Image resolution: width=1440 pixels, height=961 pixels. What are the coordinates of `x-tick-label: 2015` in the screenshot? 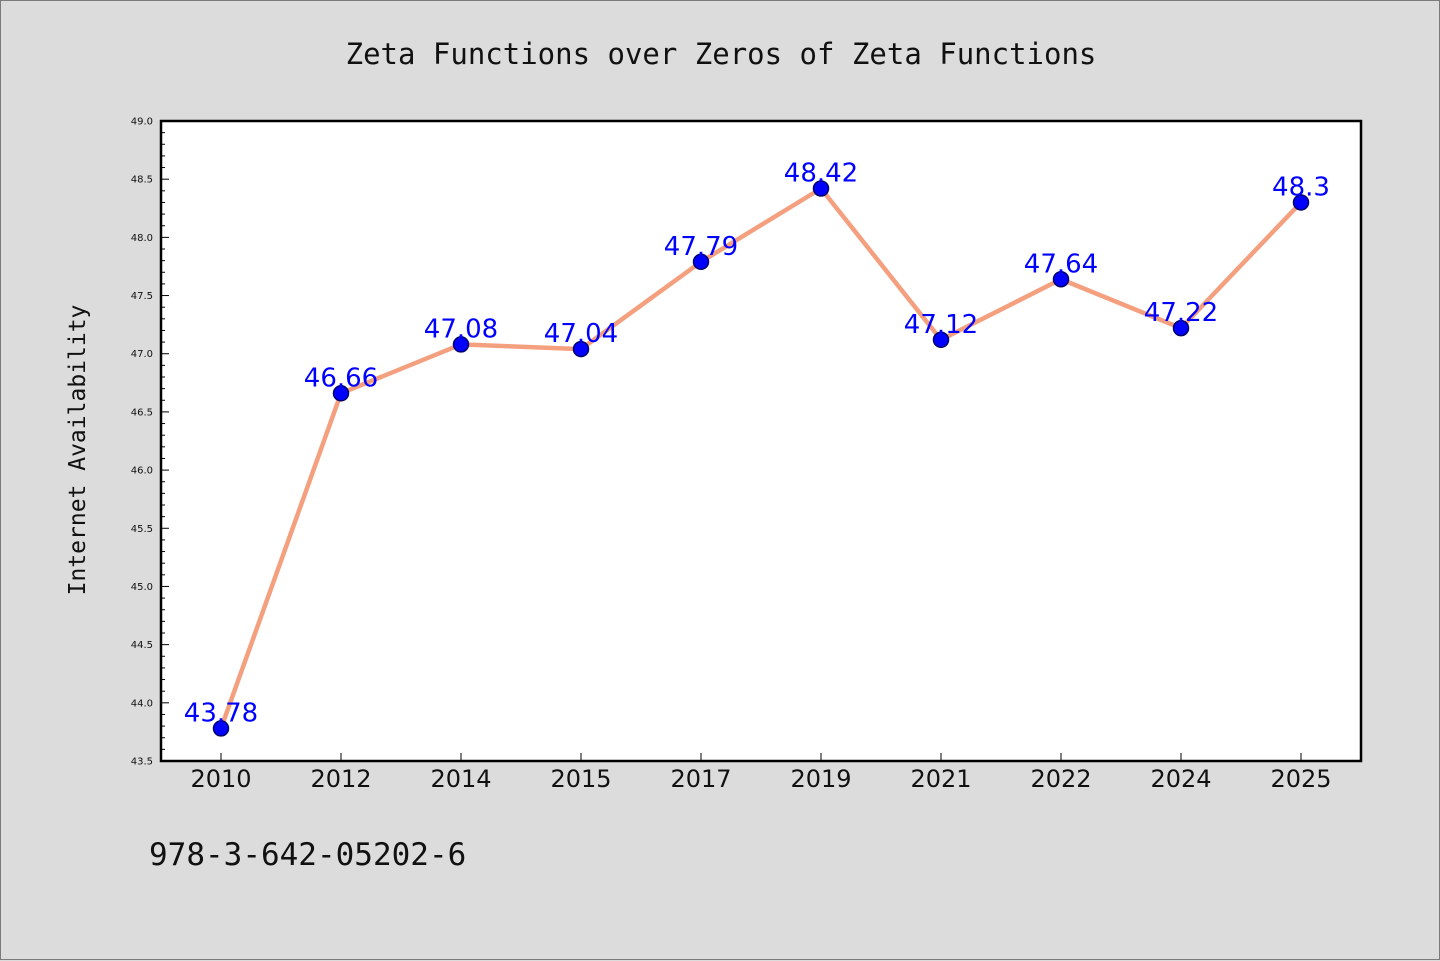 It's located at (580, 779).